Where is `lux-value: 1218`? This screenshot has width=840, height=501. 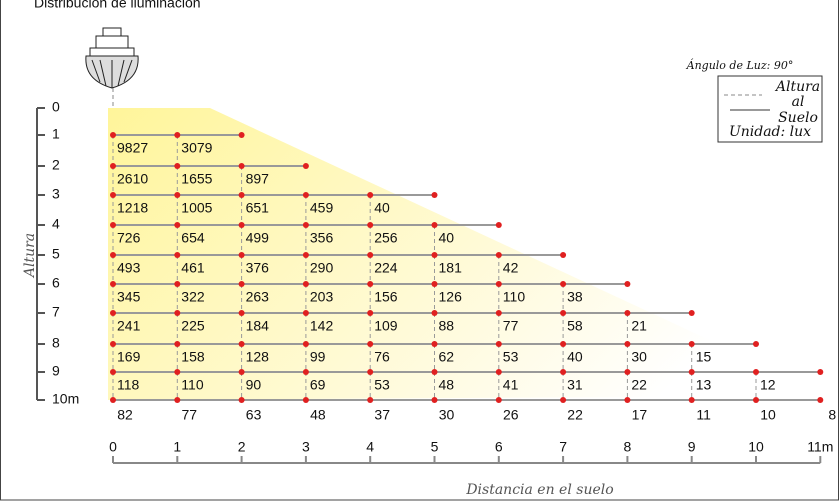
lux-value: 1218 is located at coordinates (132, 208).